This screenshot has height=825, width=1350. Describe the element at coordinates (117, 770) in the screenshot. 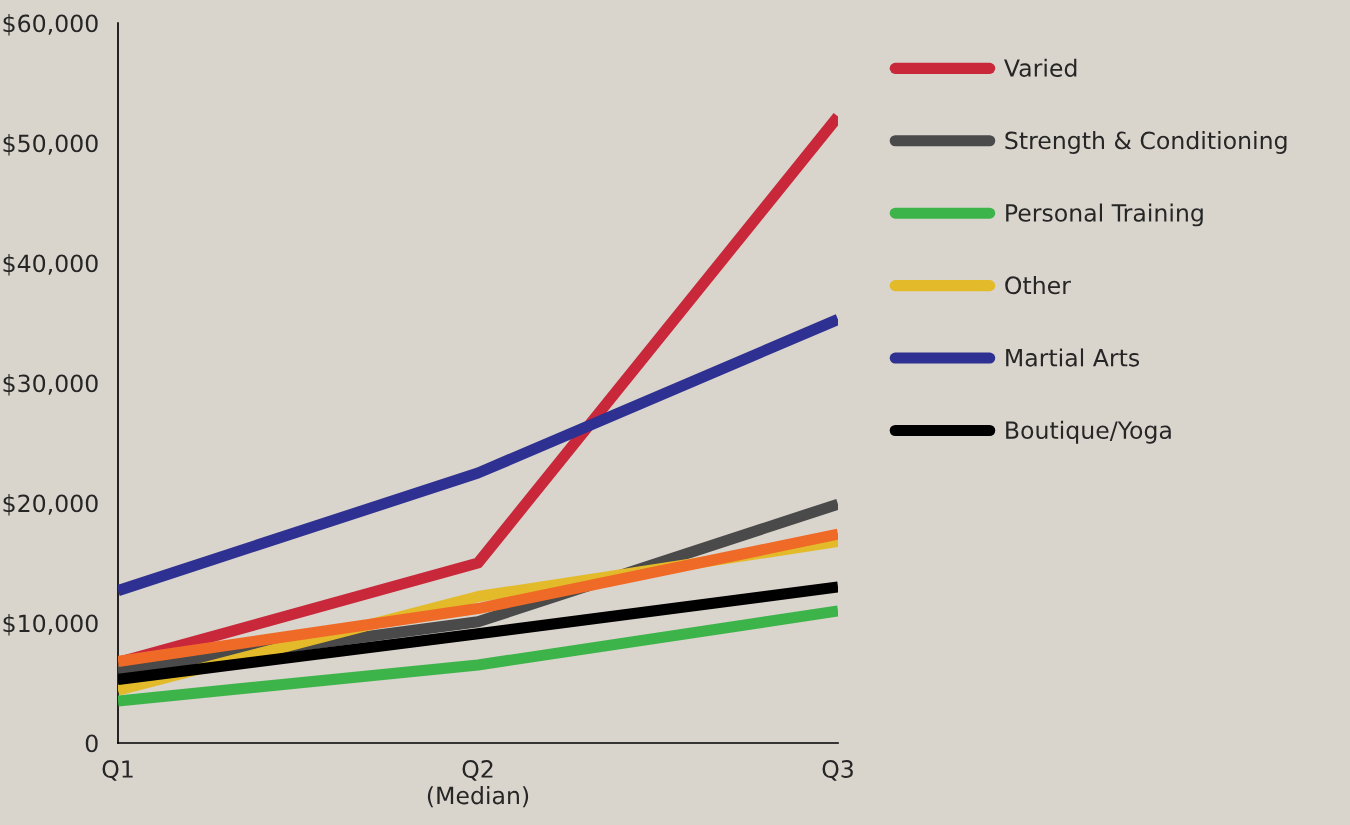

I see `x-tick-label: Q1` at that location.